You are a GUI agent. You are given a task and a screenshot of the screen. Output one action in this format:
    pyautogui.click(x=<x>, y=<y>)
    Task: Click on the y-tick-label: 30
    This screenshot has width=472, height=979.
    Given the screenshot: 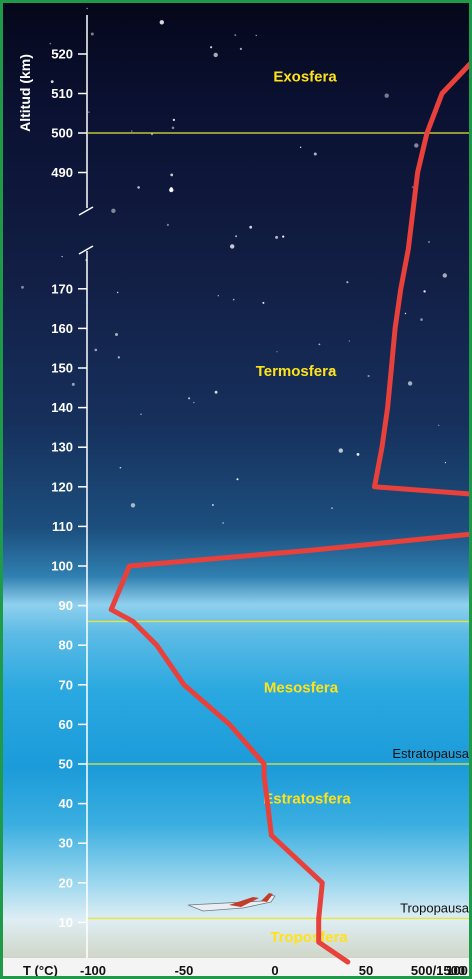 What is the action you would take?
    pyautogui.click(x=66, y=843)
    